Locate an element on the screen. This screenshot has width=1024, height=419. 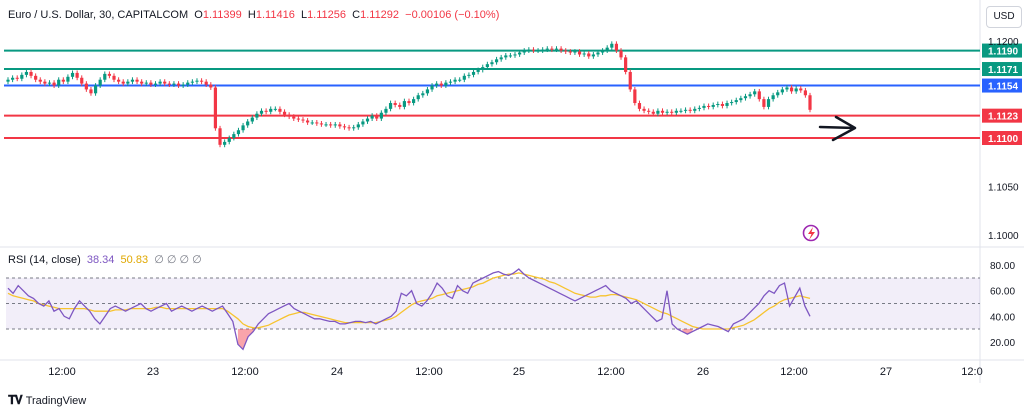
flash-circle-icon is located at coordinates (811, 233).